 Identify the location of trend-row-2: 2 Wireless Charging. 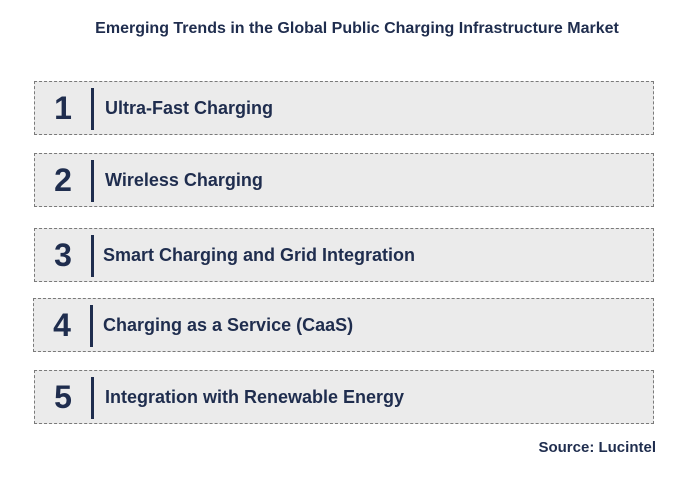
(344, 180).